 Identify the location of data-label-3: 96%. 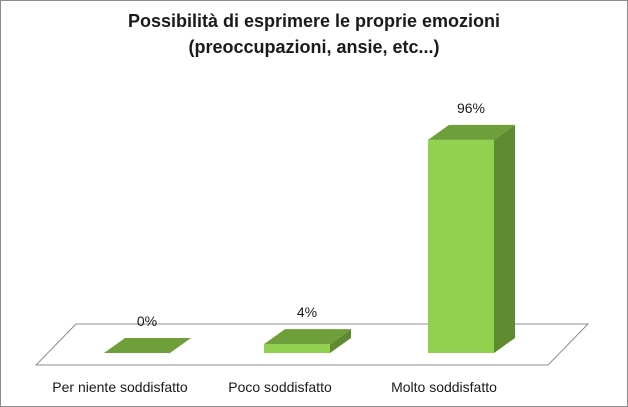
(471, 108).